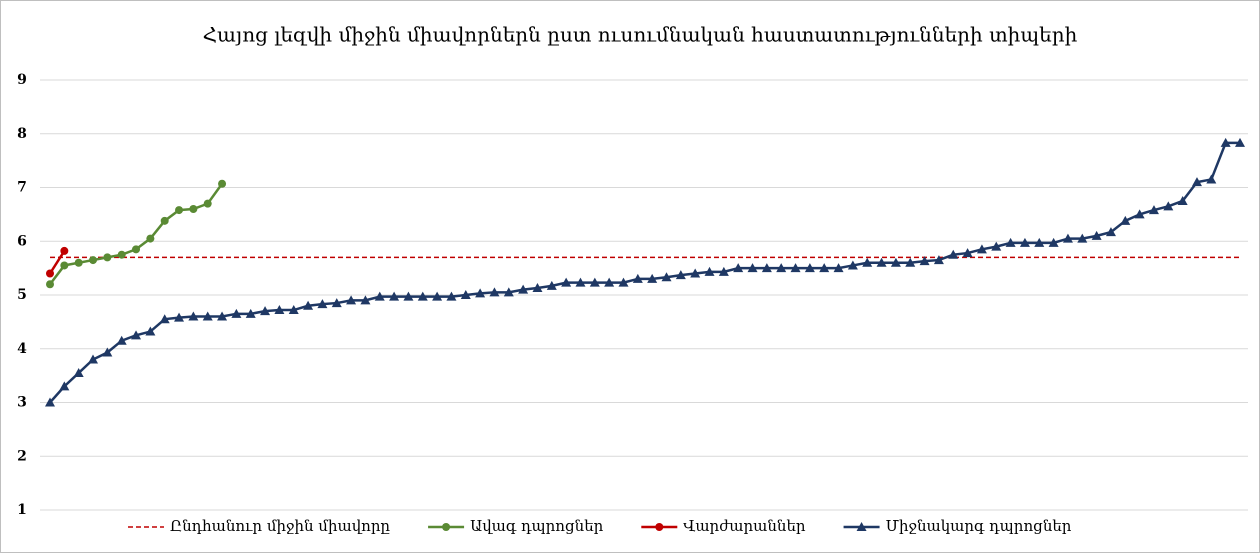  What do you see at coordinates (744, 526) in the screenshot?
I see `legend-label: Վարժարաններ` at bounding box center [744, 526].